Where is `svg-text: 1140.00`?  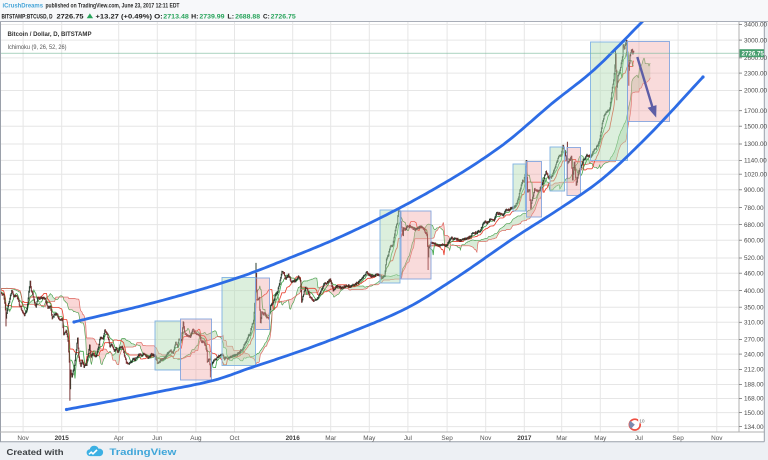 svg-text: 1140.00 is located at coordinates (755, 161).